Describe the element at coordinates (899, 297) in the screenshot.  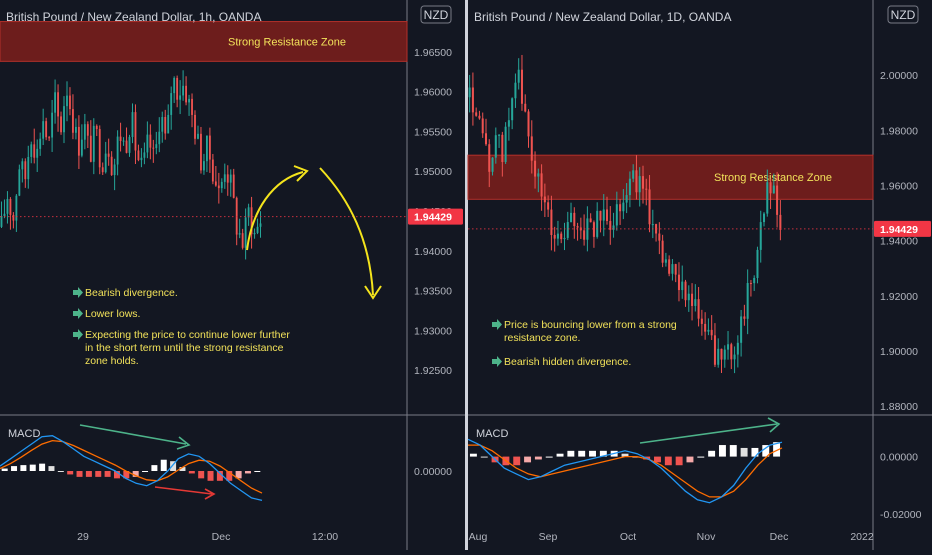
I see `y-tick-label: 1.92000` at that location.